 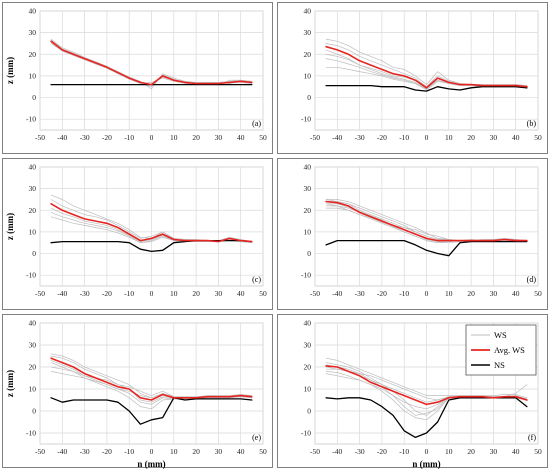 I want to click on panel-label: (c), so click(x=256, y=279).